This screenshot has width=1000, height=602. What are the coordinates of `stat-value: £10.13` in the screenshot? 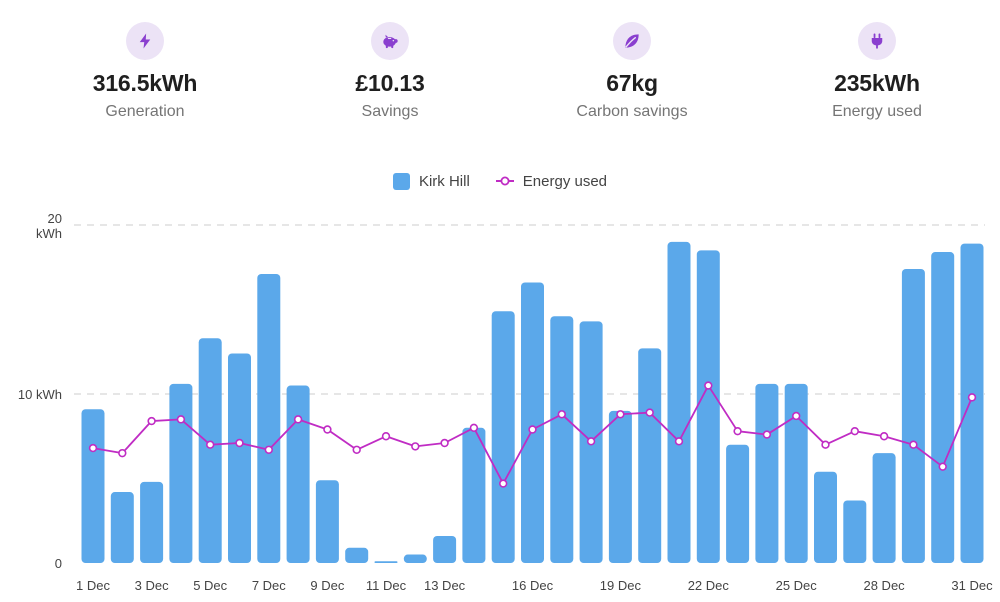 It's located at (390, 83).